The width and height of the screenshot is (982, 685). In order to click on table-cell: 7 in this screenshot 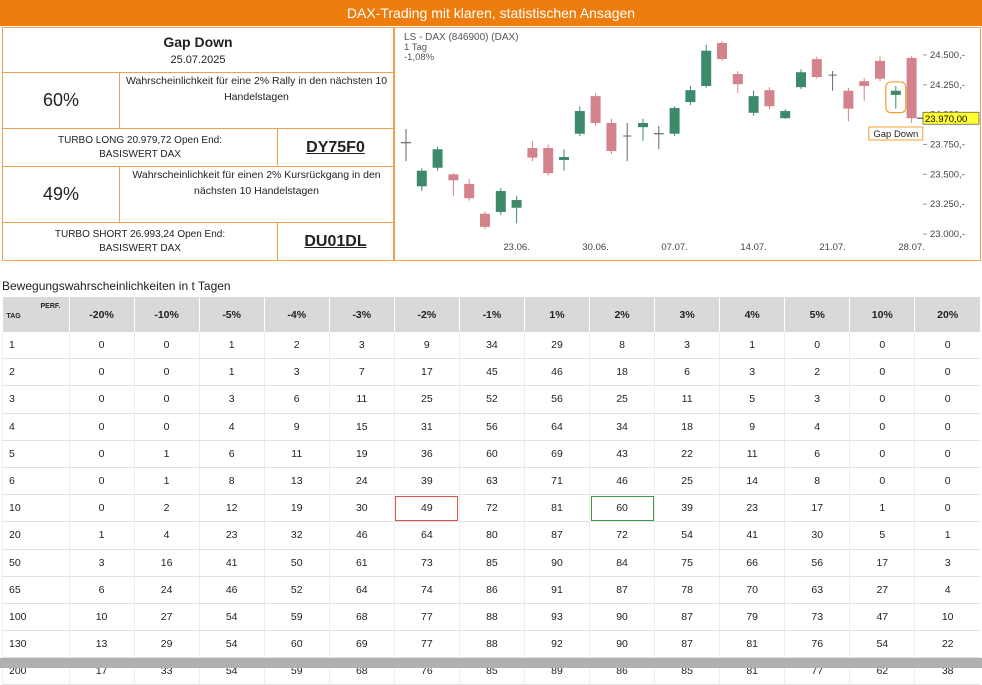, I will do `click(361, 372)`.